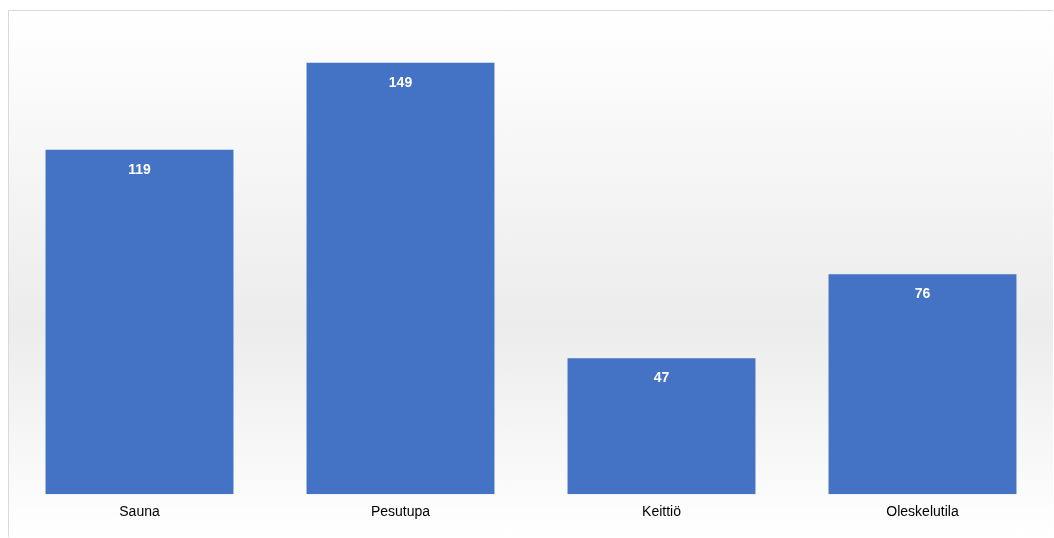  I want to click on x-tick-label: Oleskelutila, so click(922, 511).